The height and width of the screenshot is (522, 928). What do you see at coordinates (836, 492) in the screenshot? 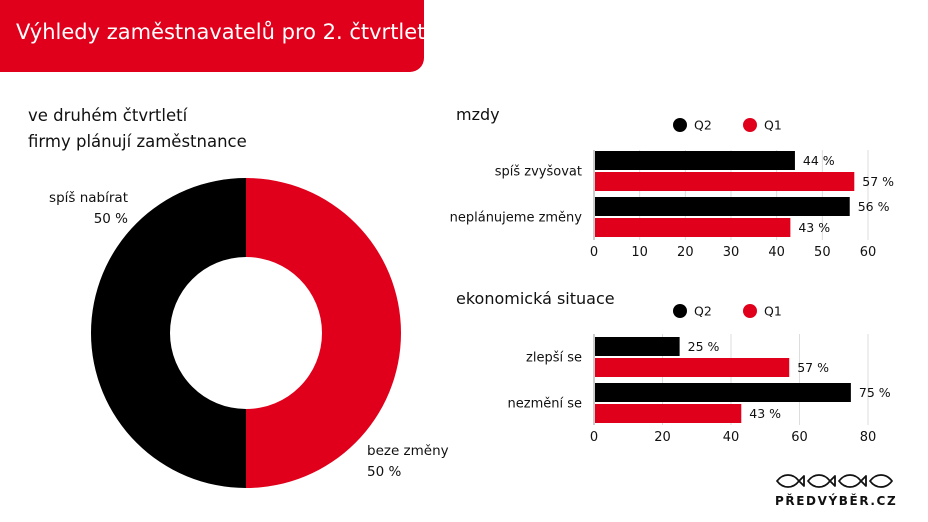
I see `logo: PŘEDVÝBĚR.CZ` at bounding box center [836, 492].